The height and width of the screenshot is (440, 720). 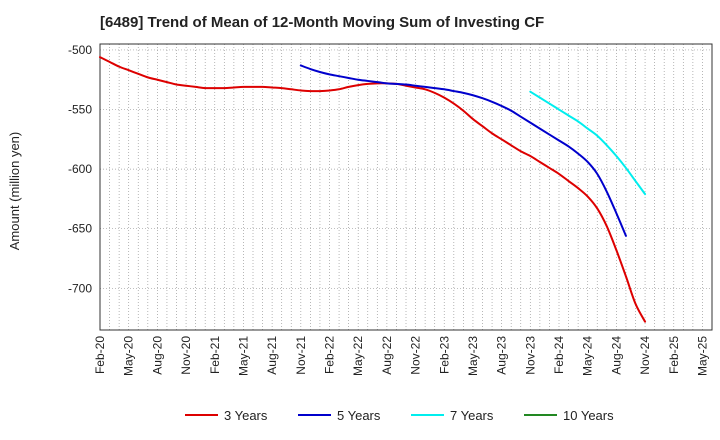 What do you see at coordinates (416, 355) in the screenshot?
I see `x-tick-label: Nov-22` at bounding box center [416, 355].